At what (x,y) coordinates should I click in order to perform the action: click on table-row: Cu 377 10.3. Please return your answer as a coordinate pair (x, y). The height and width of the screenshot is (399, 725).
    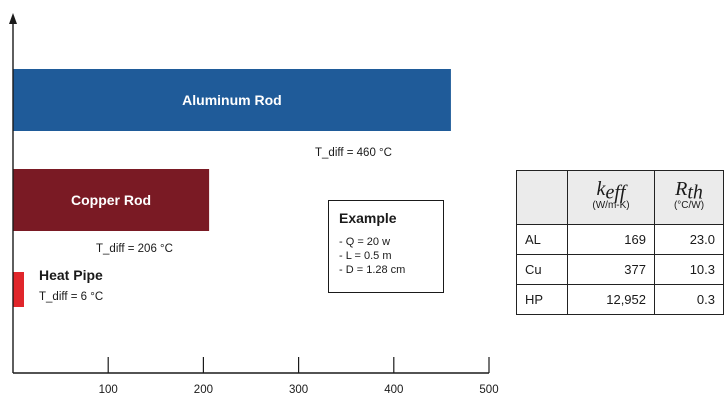
    Looking at the image, I should click on (620, 269).